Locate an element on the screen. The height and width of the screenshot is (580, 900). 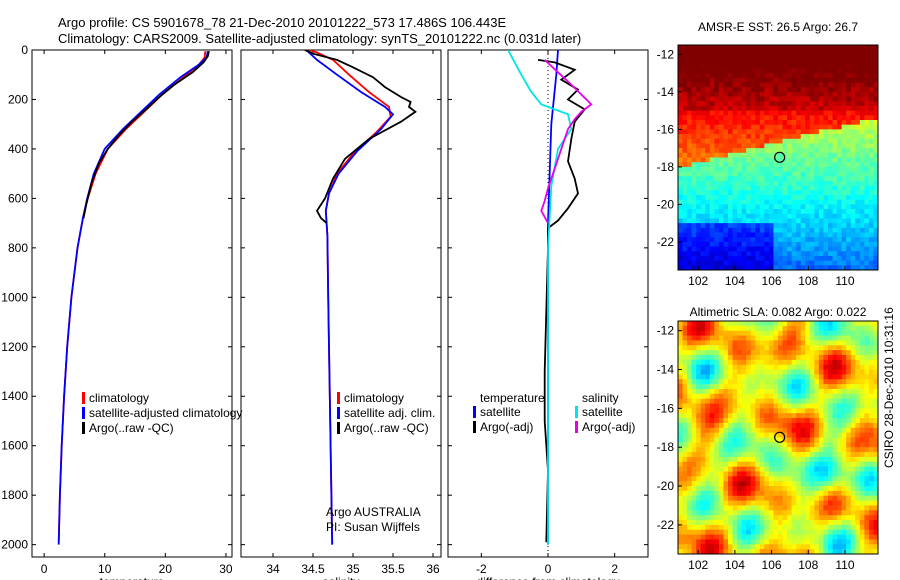
altimetric-sla-ytick-label: -18 is located at coordinates (666, 447).